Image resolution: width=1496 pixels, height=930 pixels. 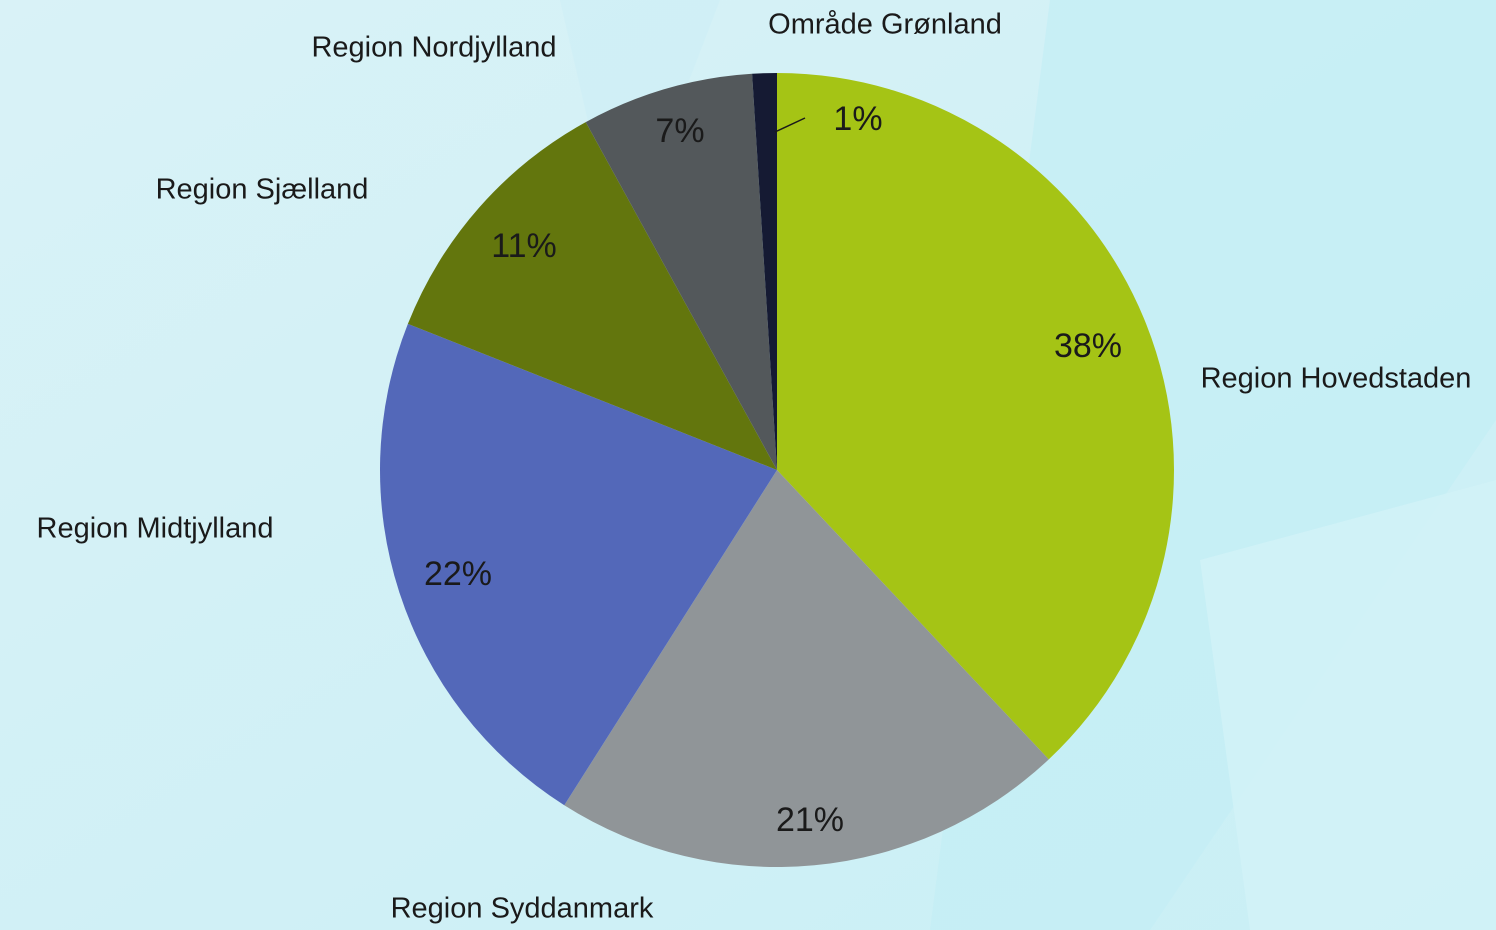 What do you see at coordinates (679, 131) in the screenshot?
I see `data-label: 7%` at bounding box center [679, 131].